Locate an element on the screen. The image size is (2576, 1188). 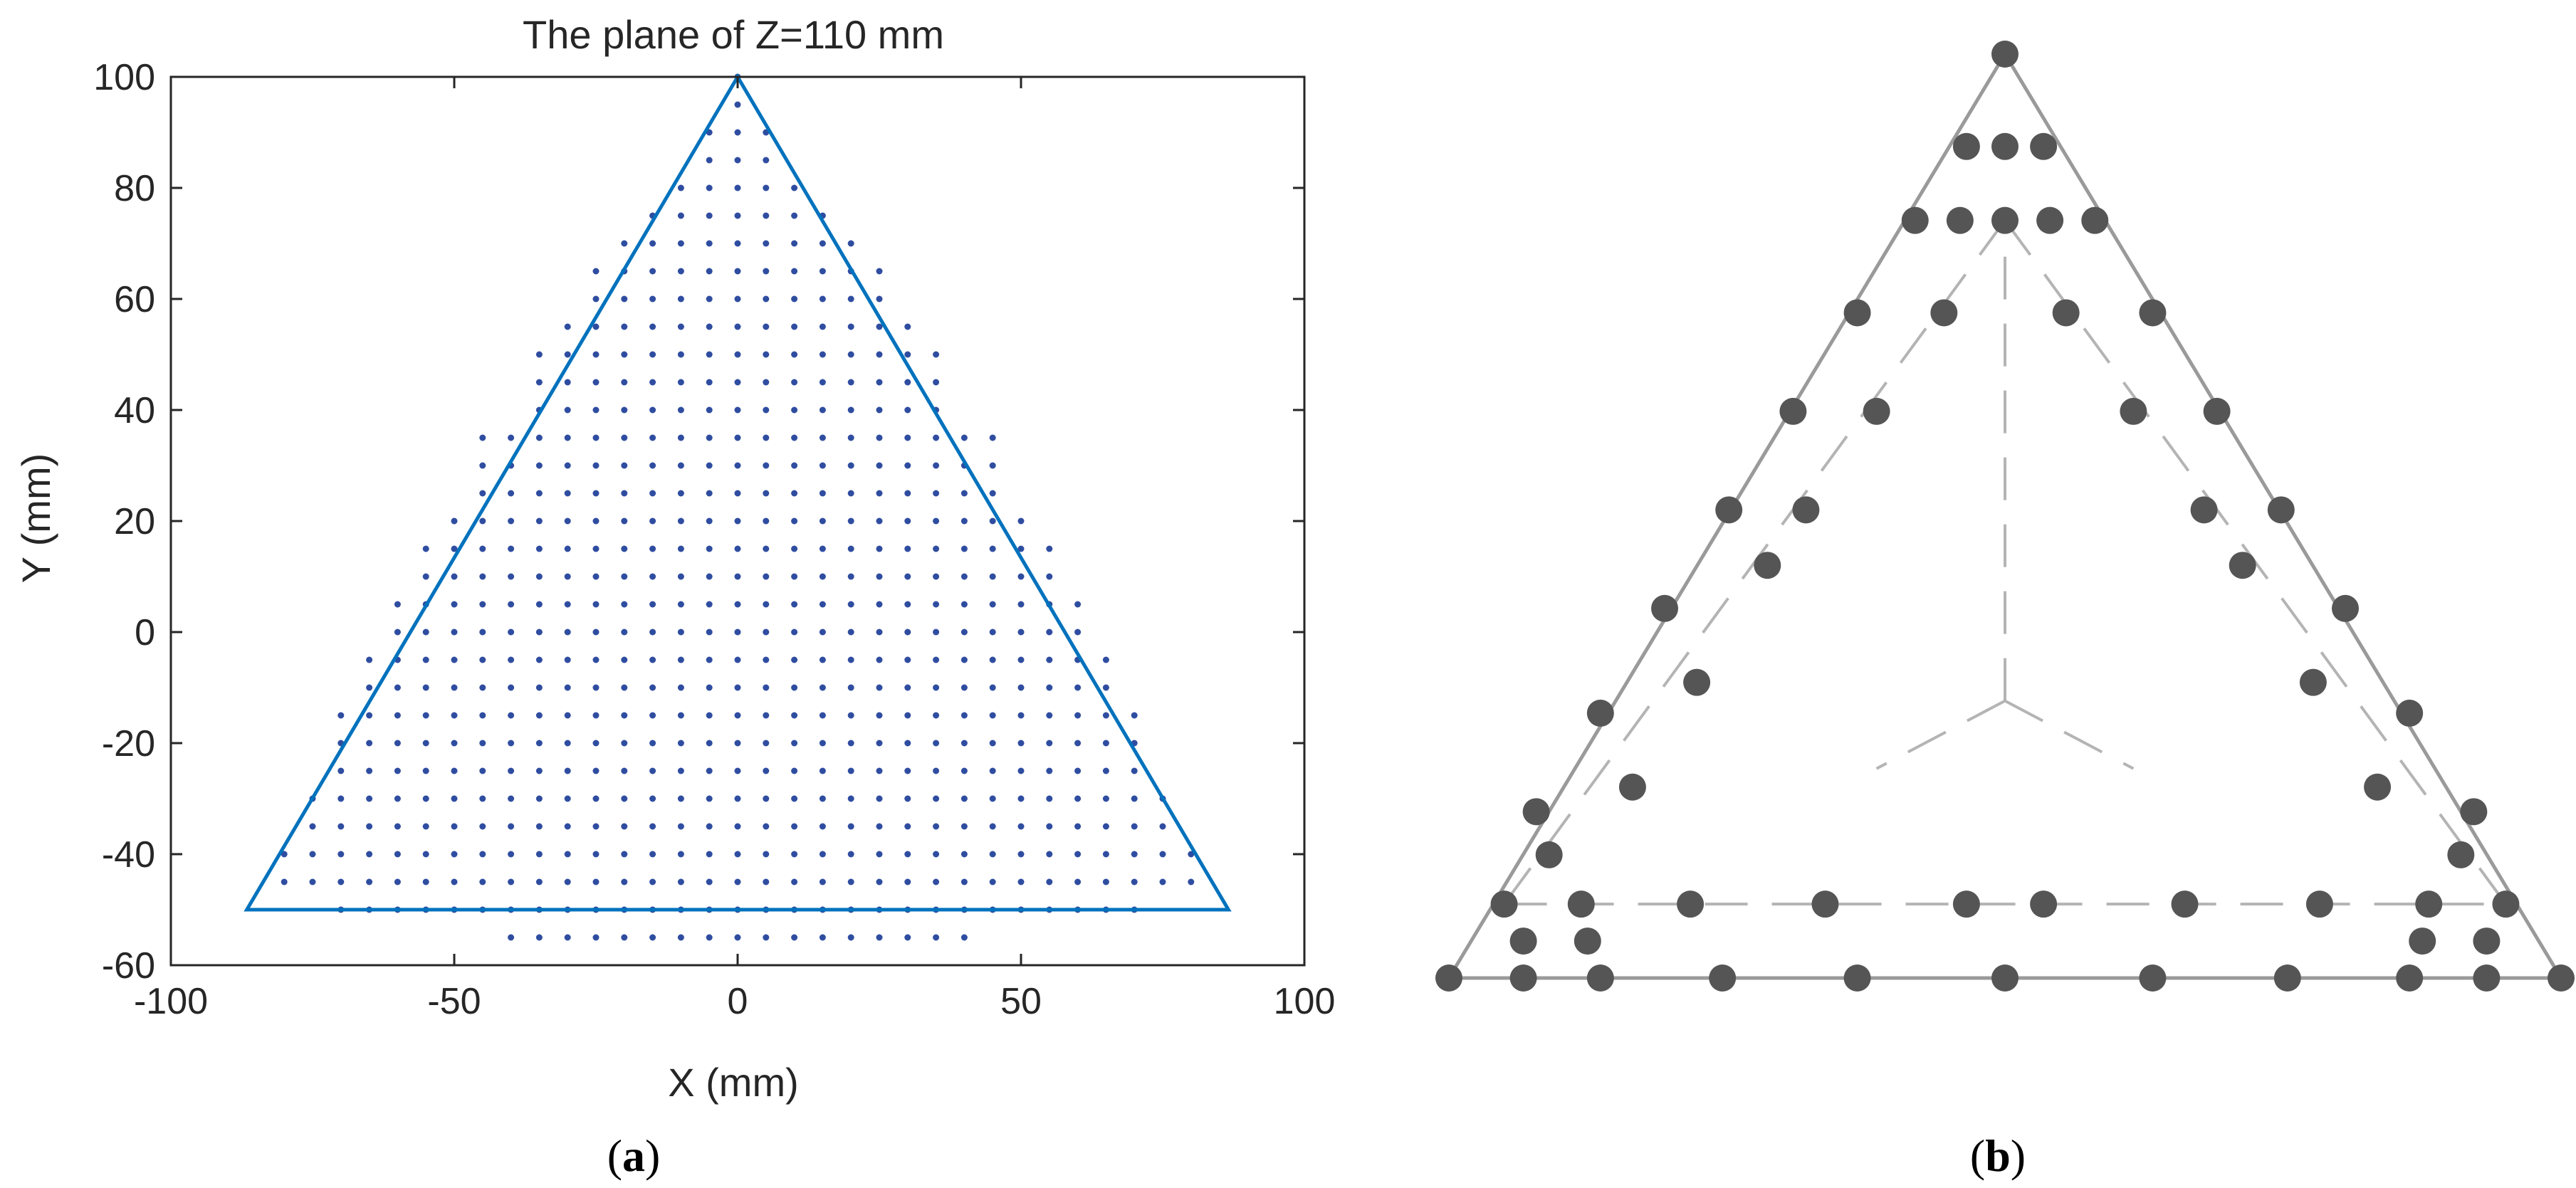
y-tick-label: 60 is located at coordinates (134, 299).